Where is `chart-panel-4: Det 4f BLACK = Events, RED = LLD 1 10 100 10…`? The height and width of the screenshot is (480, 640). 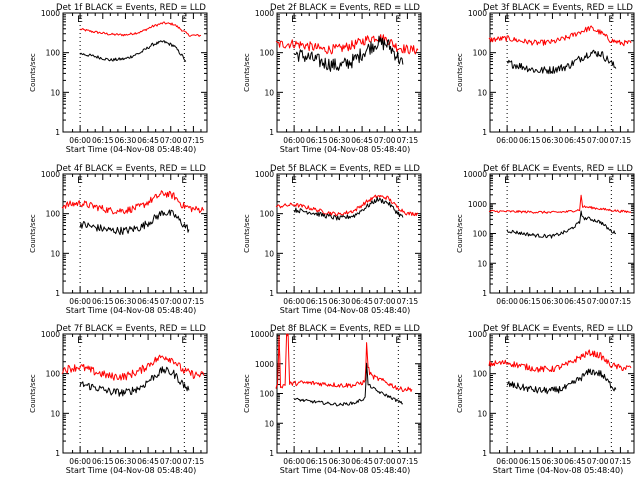 chart-panel-4: Det 4f BLACK = Events, RED = LLD 1 10 100 10… is located at coordinates (118, 239).